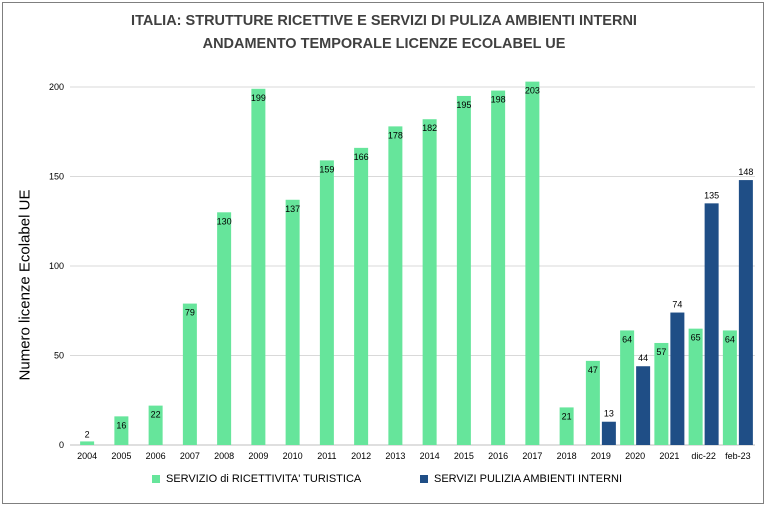 The height and width of the screenshot is (508, 768). Describe the element at coordinates (361, 157) in the screenshot. I see `data-label-ricettivita: 166` at that location.